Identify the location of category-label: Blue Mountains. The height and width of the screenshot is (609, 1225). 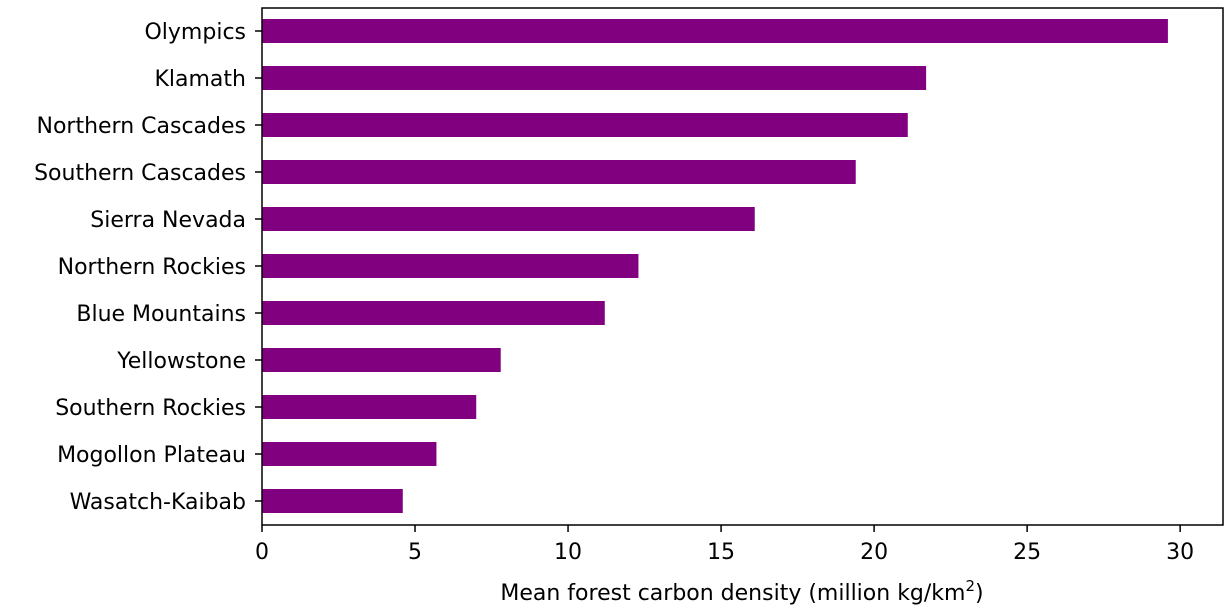
(161, 314).